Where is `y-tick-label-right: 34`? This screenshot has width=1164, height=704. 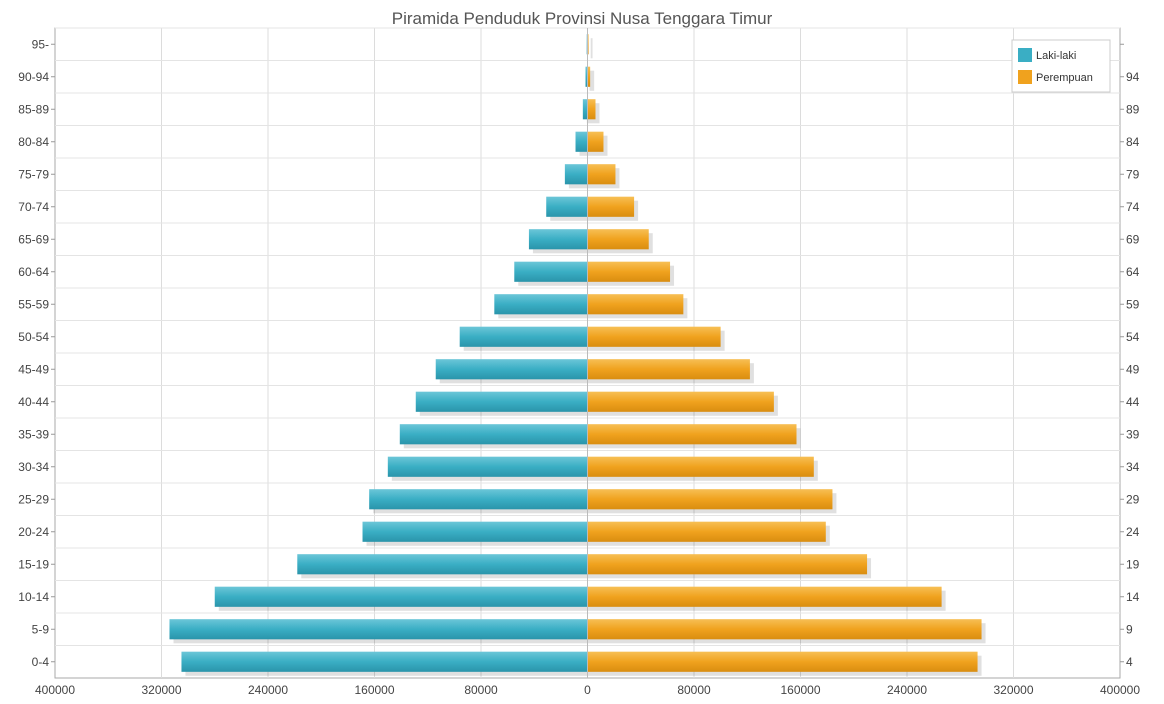
y-tick-label-right: 34 is located at coordinates (1133, 467).